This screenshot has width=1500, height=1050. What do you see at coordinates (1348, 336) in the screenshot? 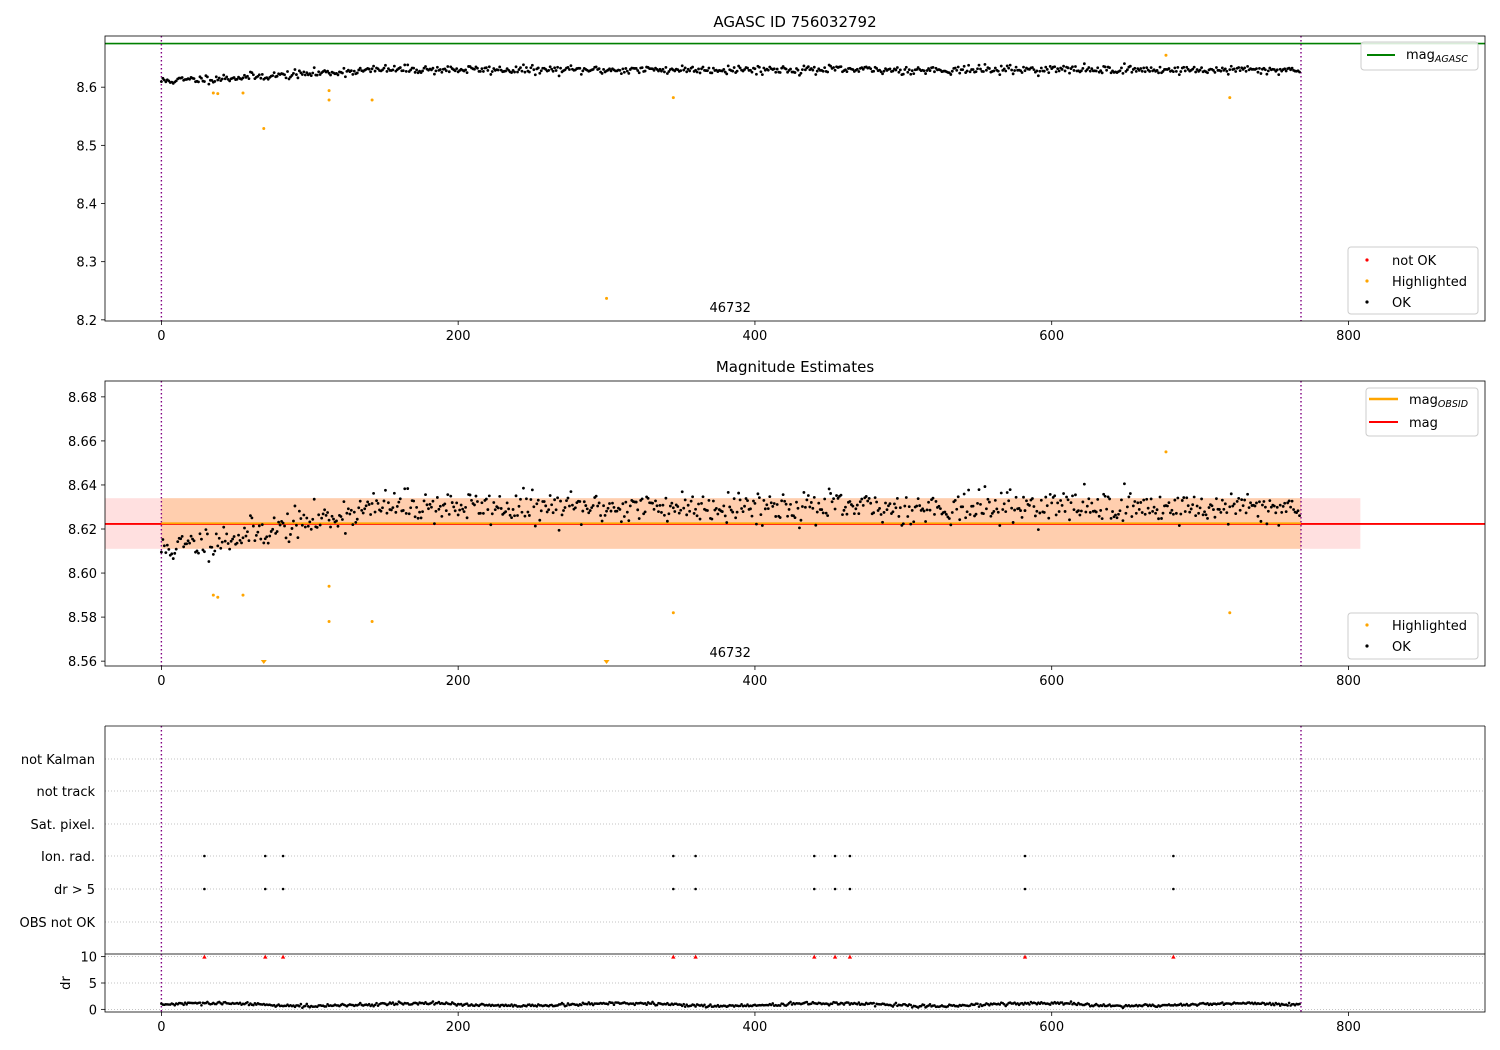
I see `x-tick-label: 800` at bounding box center [1348, 336].